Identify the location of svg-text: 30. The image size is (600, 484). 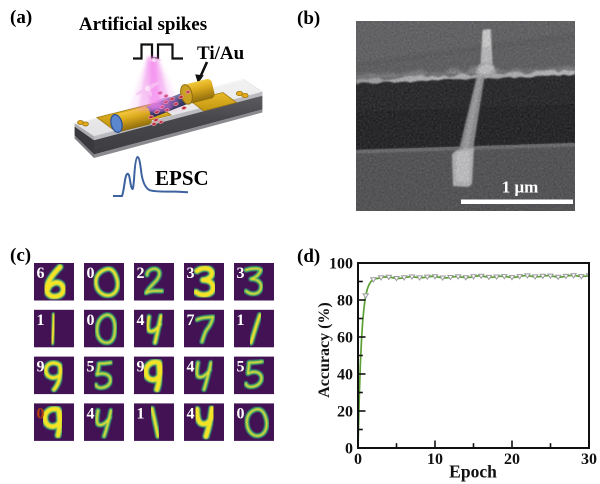
(589, 459).